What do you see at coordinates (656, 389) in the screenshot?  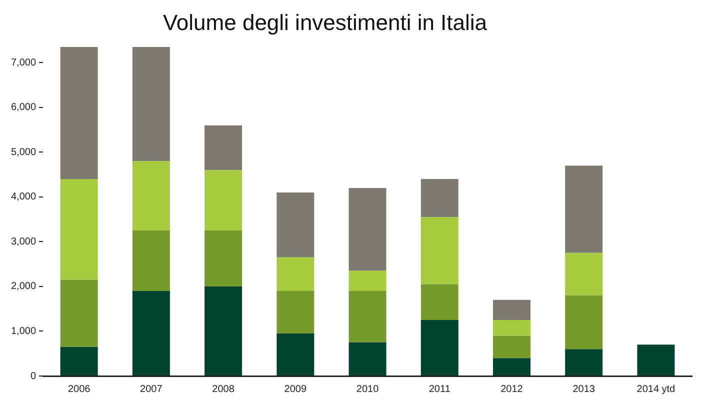 I see `x-tick-label: 2014 ytd` at bounding box center [656, 389].